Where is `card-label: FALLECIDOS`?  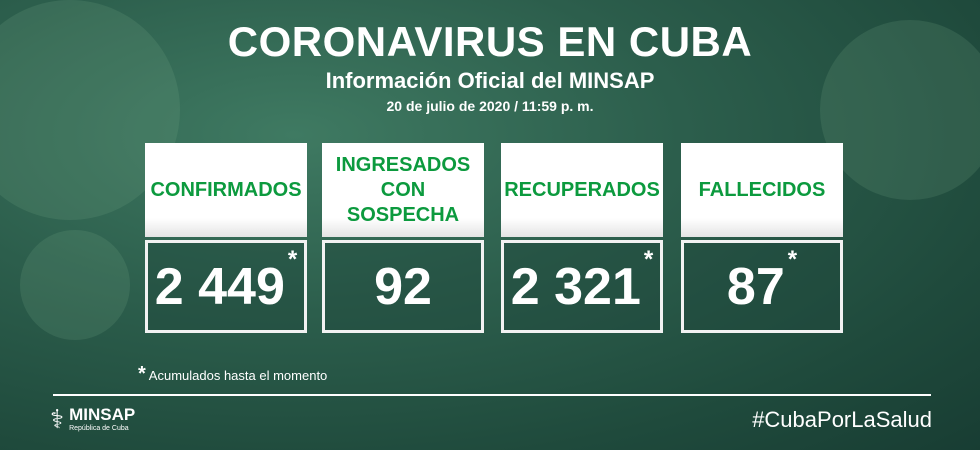 card-label: FALLECIDOS is located at coordinates (762, 190).